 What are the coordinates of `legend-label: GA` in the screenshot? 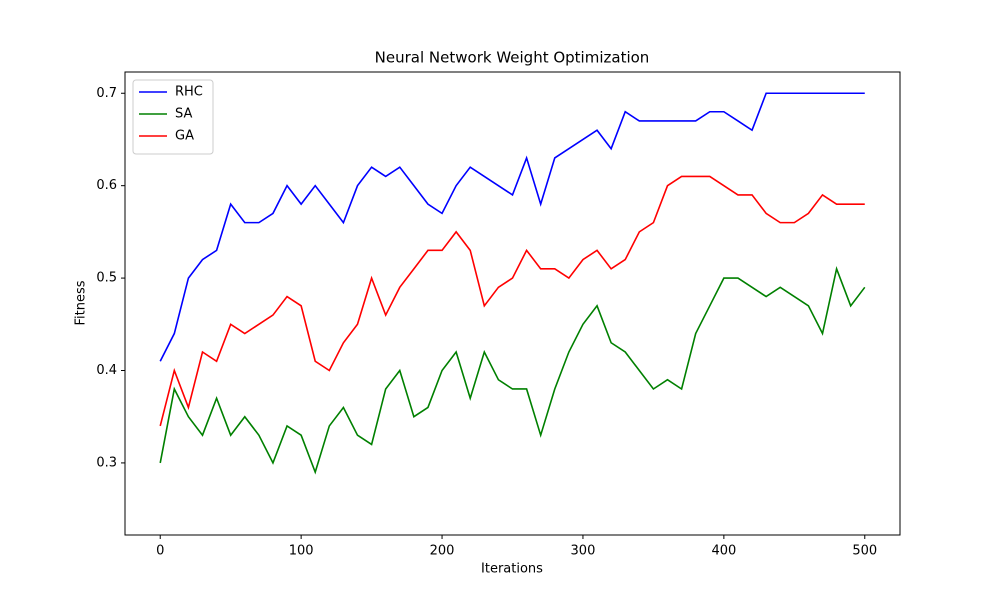 It's located at (184, 136).